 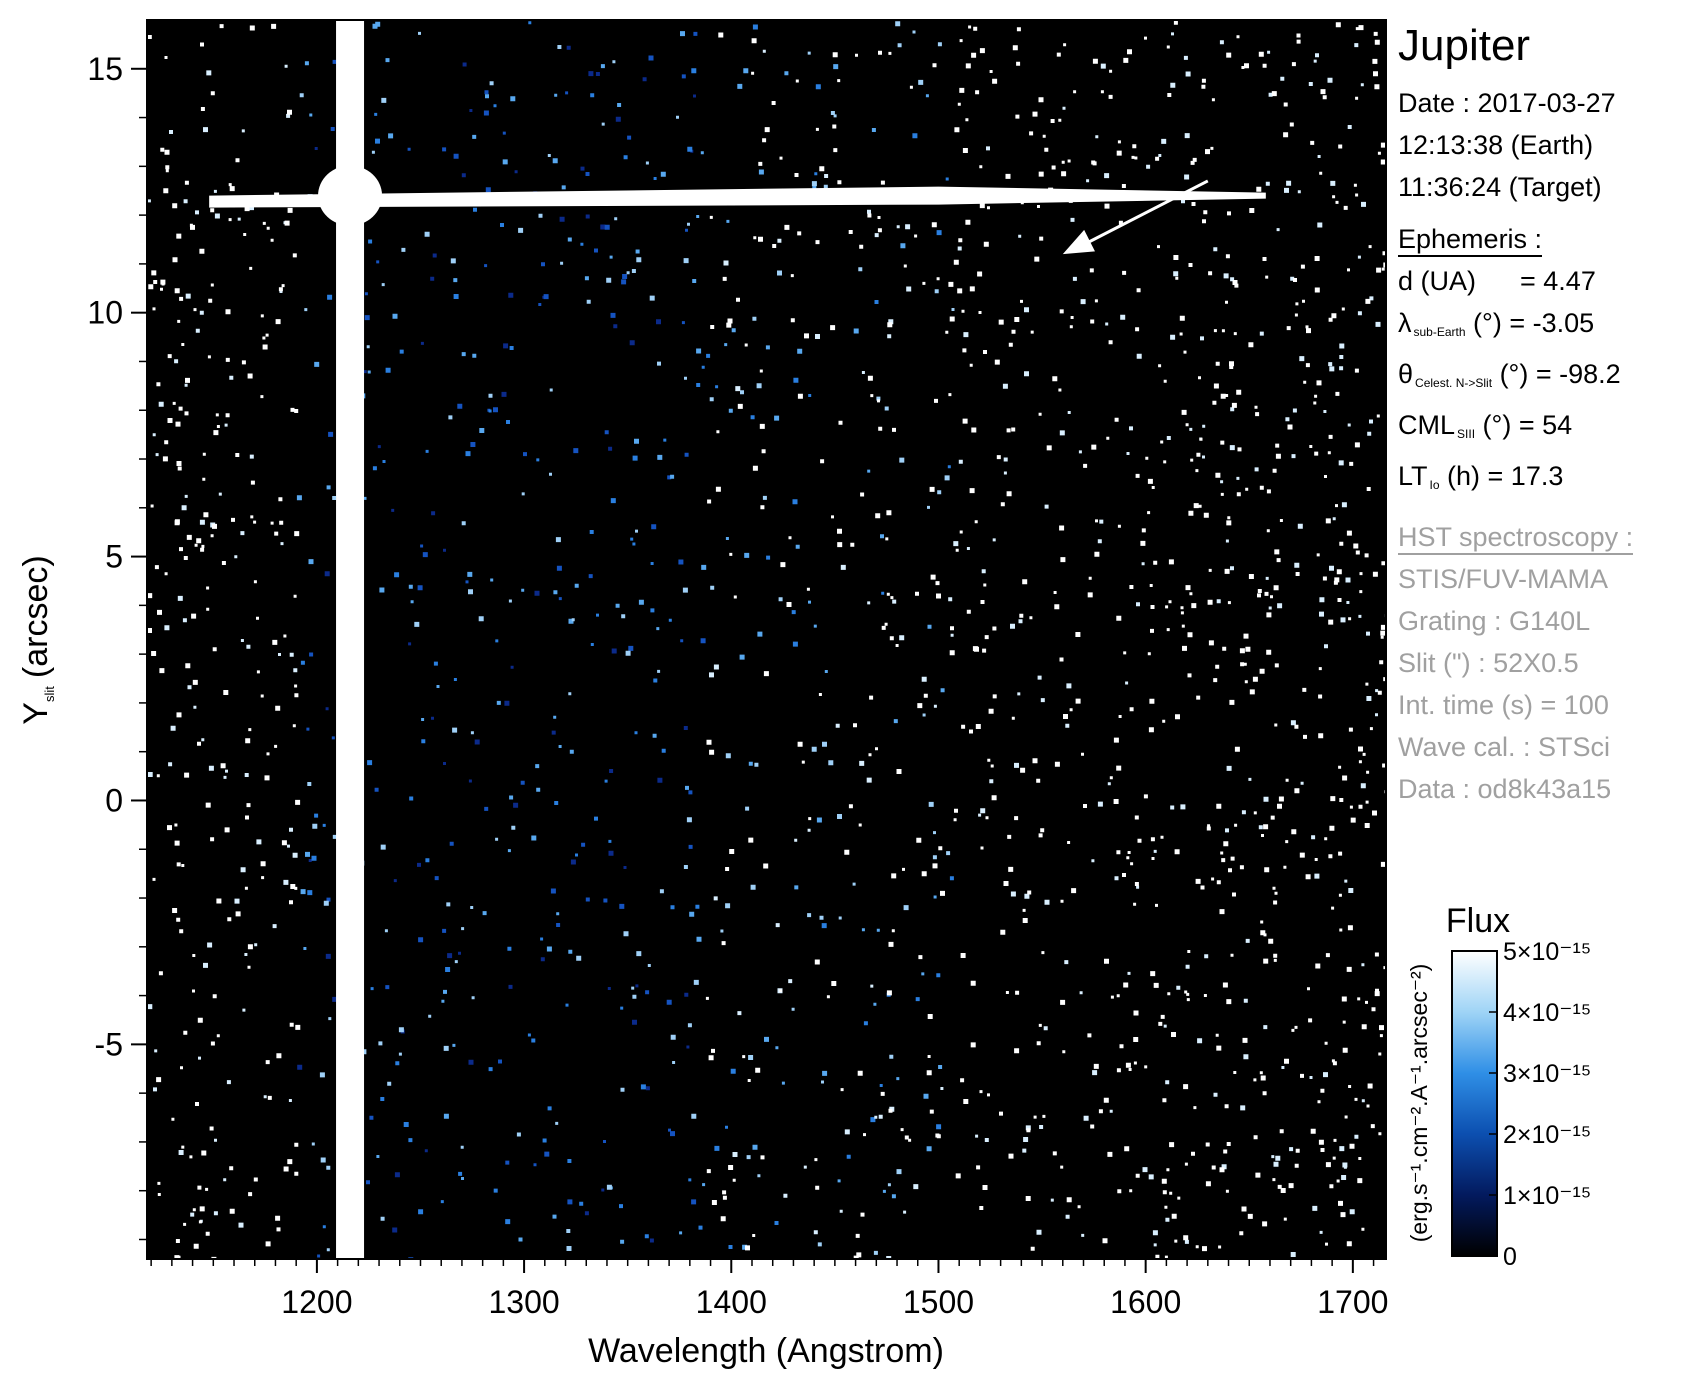 I want to click on x-tick-label: 1400, so click(x=731, y=1302).